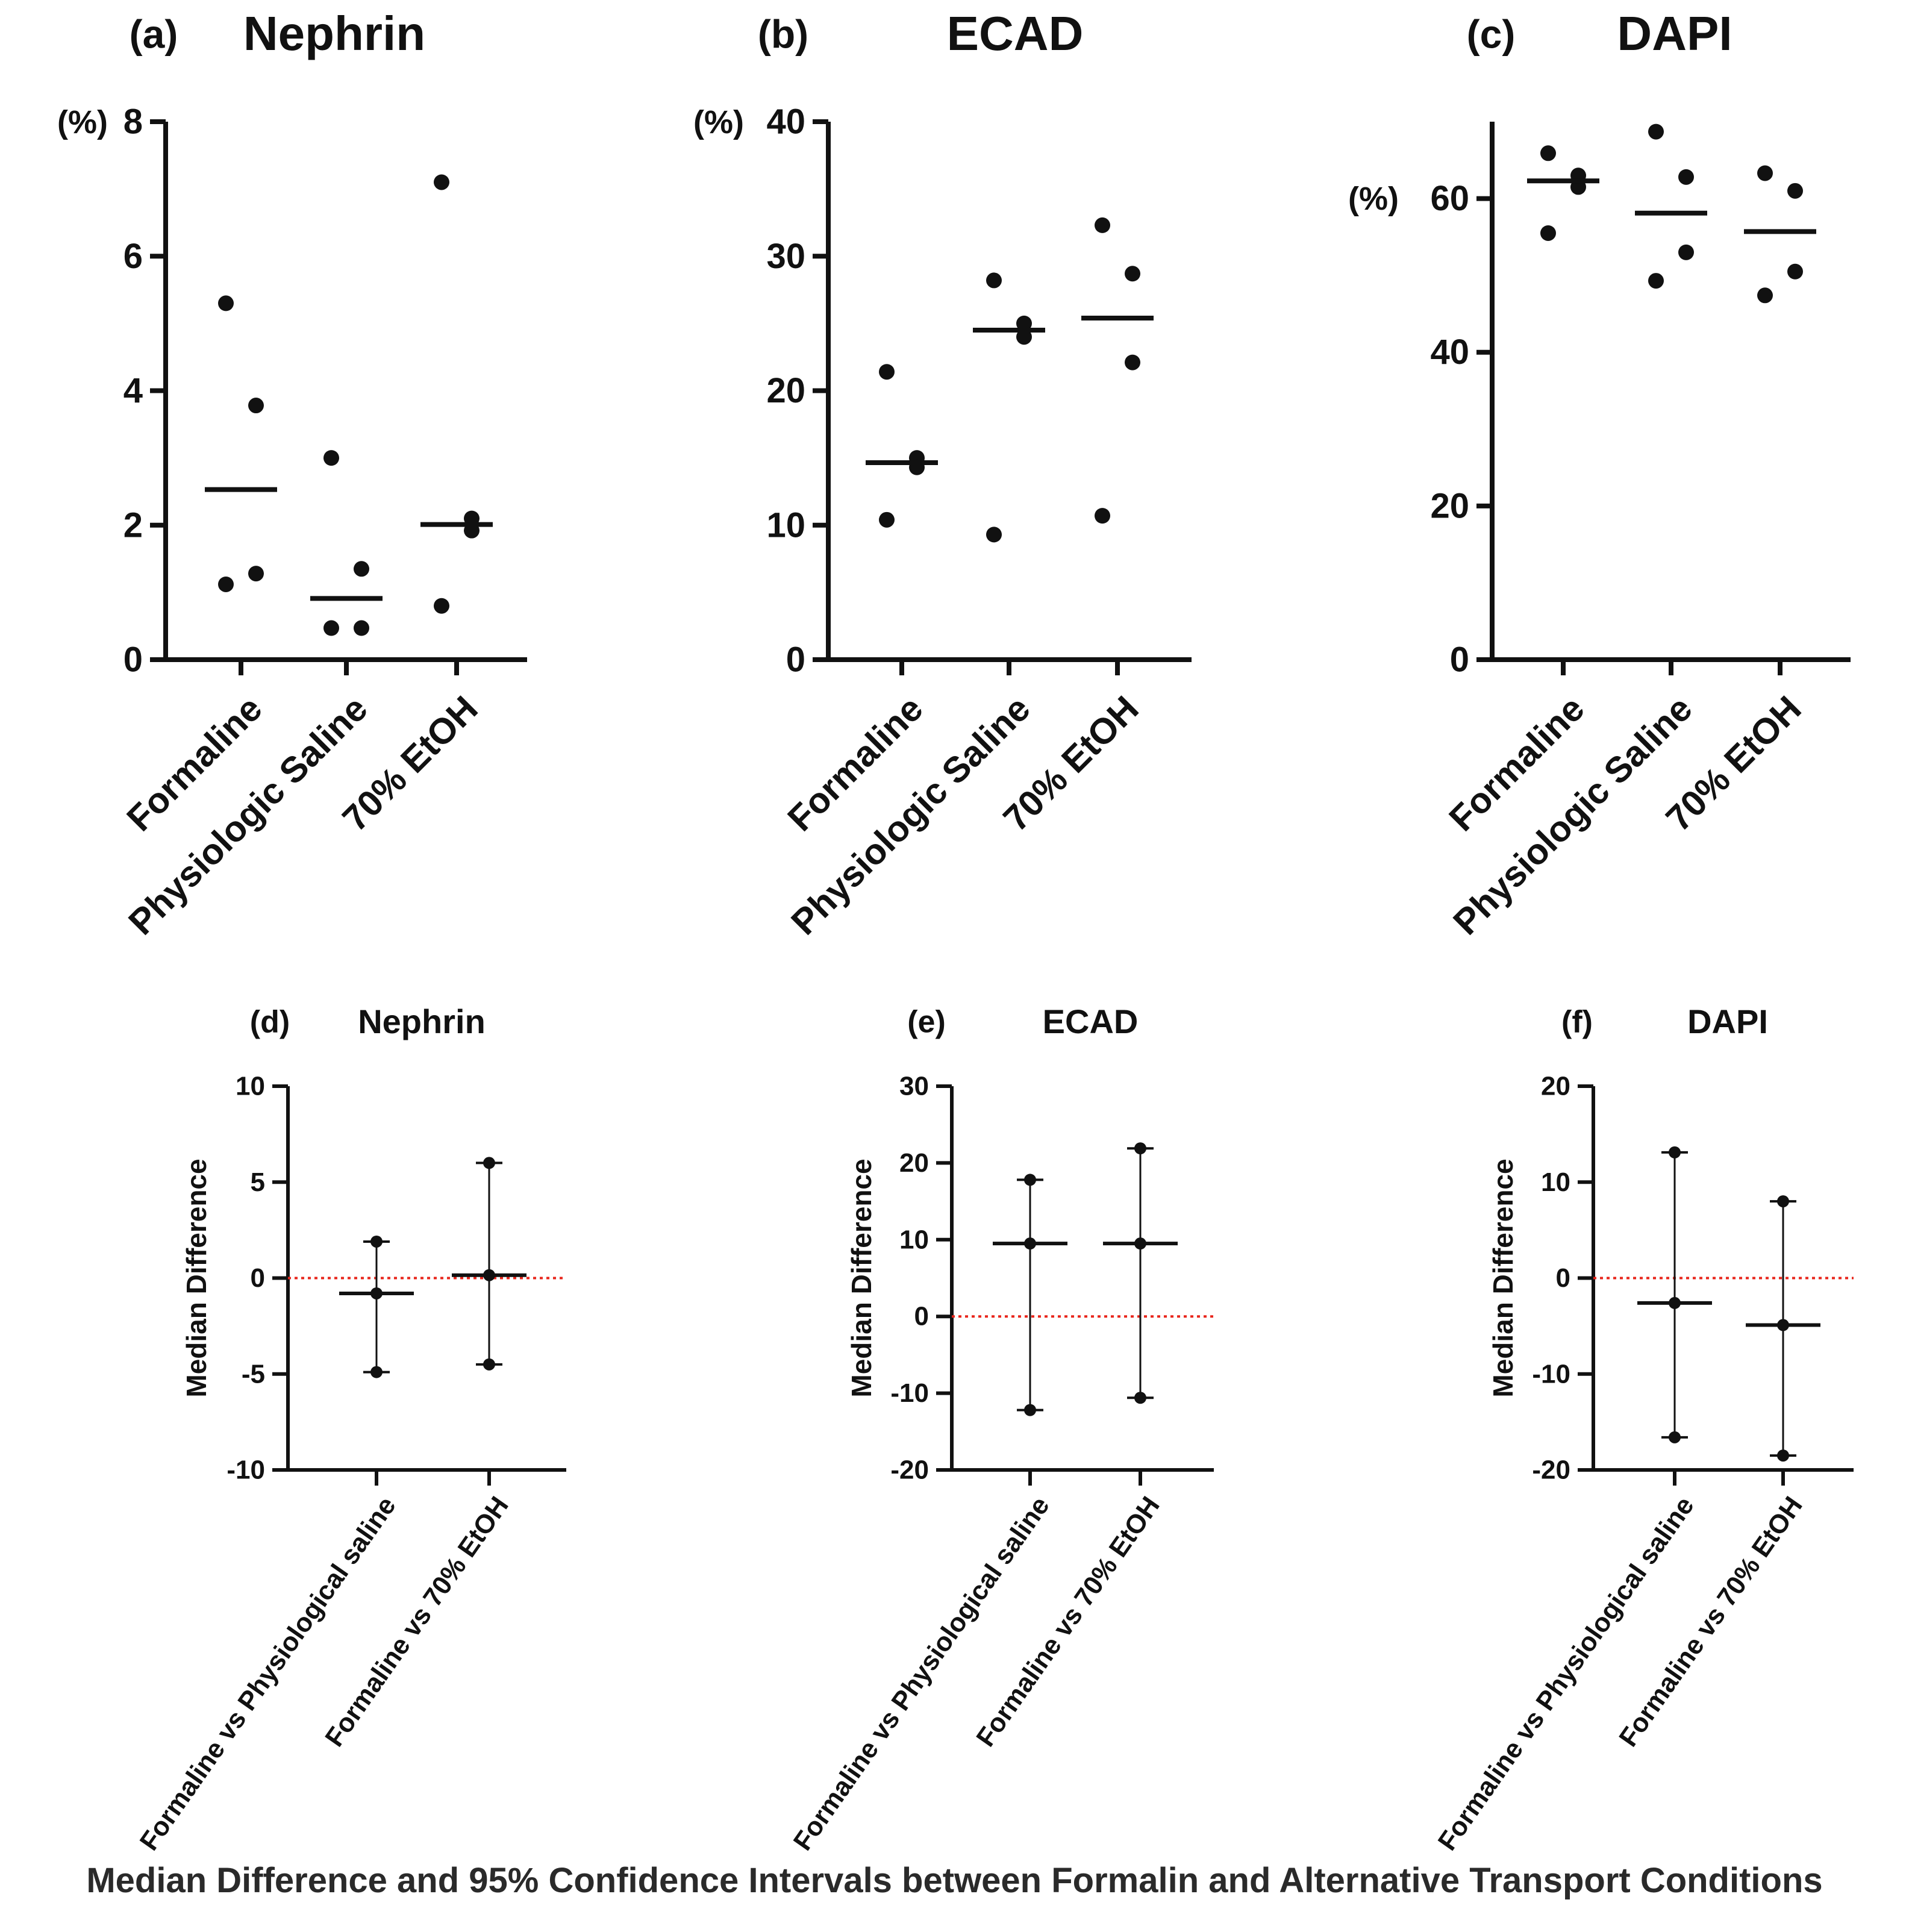 The image size is (1909, 1932). What do you see at coordinates (1015, 34) in the screenshot?
I see `panel-b-title: ECAD` at bounding box center [1015, 34].